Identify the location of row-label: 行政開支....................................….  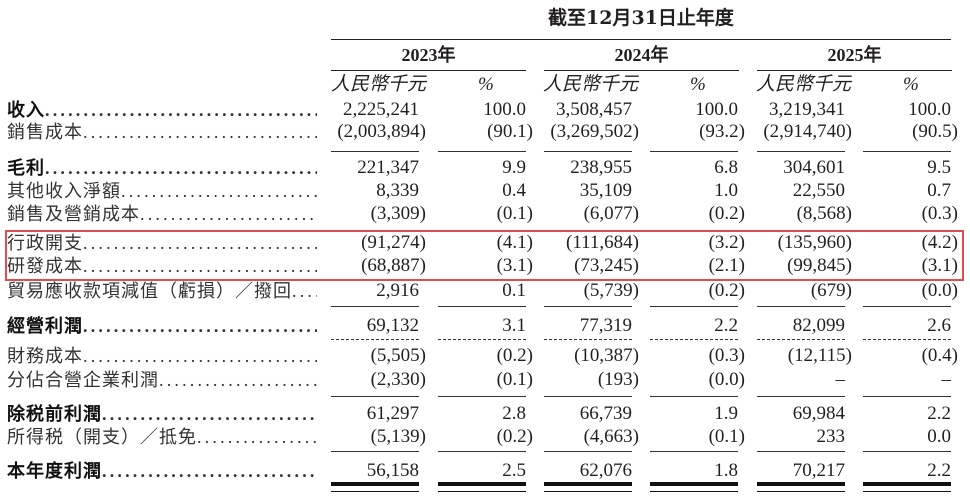
(162, 243).